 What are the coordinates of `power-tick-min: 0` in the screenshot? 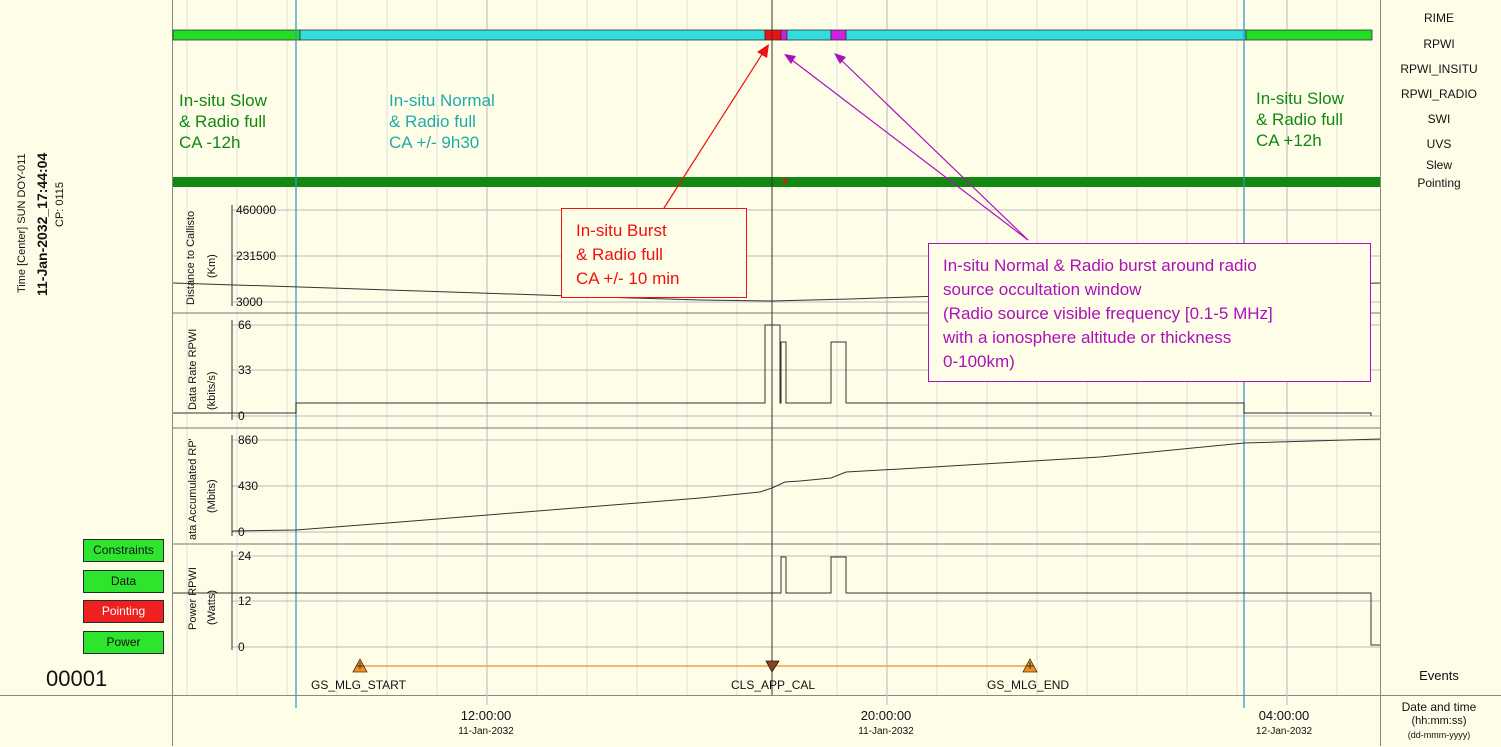 It's located at (241, 647).